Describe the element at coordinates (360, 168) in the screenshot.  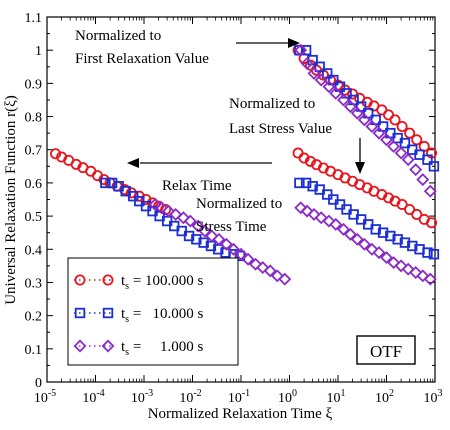
I see `arrowhead-last-stress` at that location.